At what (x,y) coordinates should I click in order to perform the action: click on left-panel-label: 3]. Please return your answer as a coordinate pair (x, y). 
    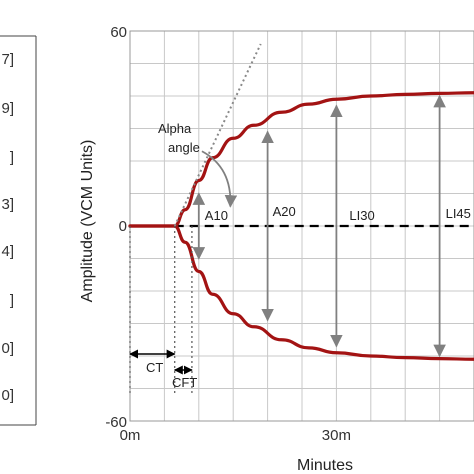
    Looking at the image, I should click on (7, 204).